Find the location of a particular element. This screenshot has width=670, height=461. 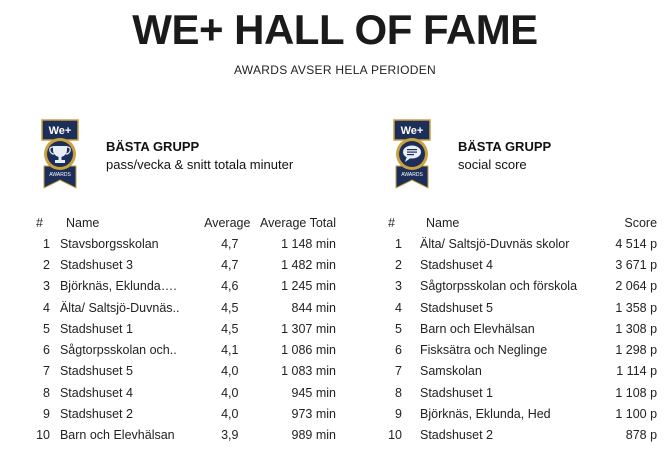

right-heading: BÄSTA GRUPP is located at coordinates (505, 146).